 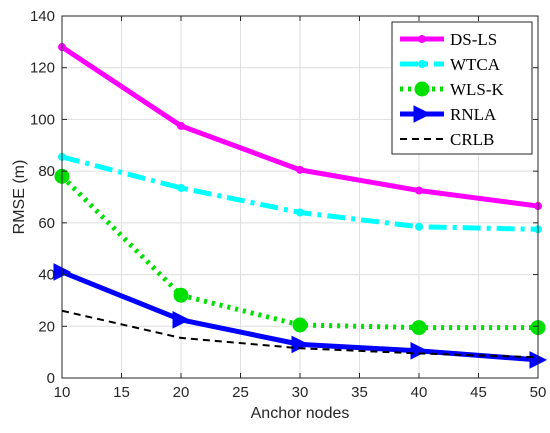 What do you see at coordinates (448, 114) in the screenshot?
I see `legend-item-rnla: RNLA` at bounding box center [448, 114].